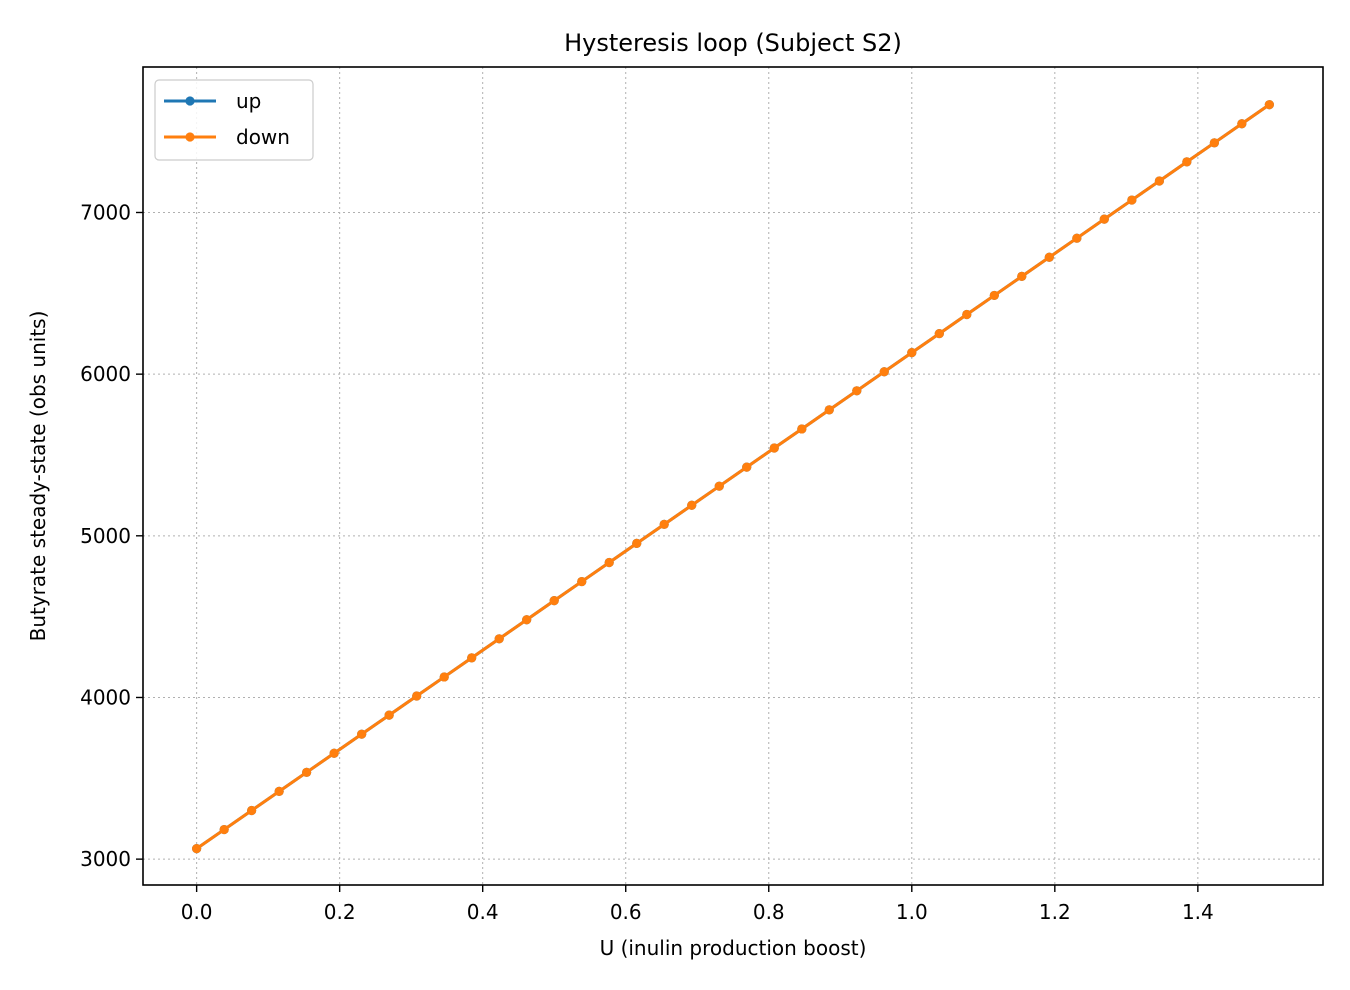 The width and height of the screenshot is (1350, 990). I want to click on x-axis-label: U (inulin production boost), so click(733, 948).